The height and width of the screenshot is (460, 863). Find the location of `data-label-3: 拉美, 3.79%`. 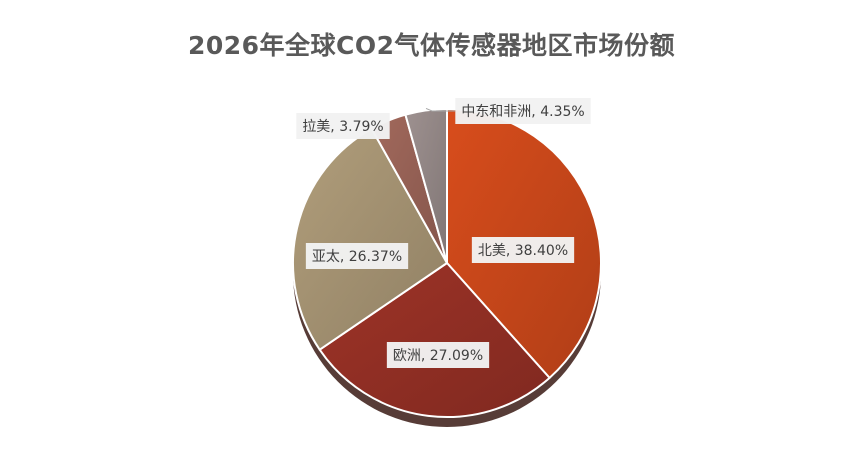

data-label-3: 拉美, 3.79% is located at coordinates (343, 126).